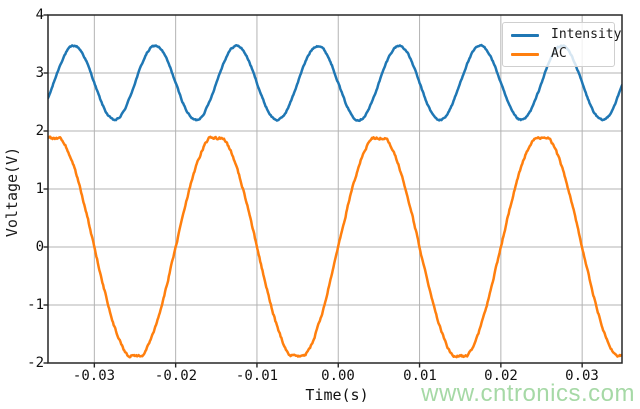 The width and height of the screenshot is (640, 409). I want to click on x-tick-label: -0.01, so click(257, 376).